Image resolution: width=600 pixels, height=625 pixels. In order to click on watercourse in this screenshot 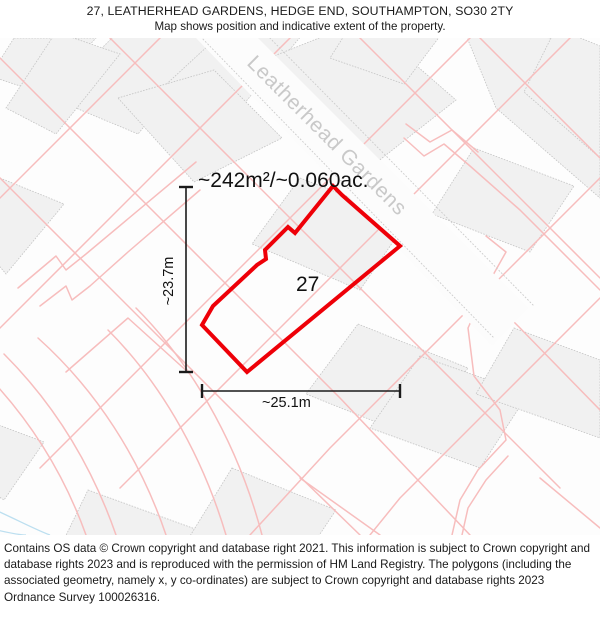, I will do `click(25, 523)`.